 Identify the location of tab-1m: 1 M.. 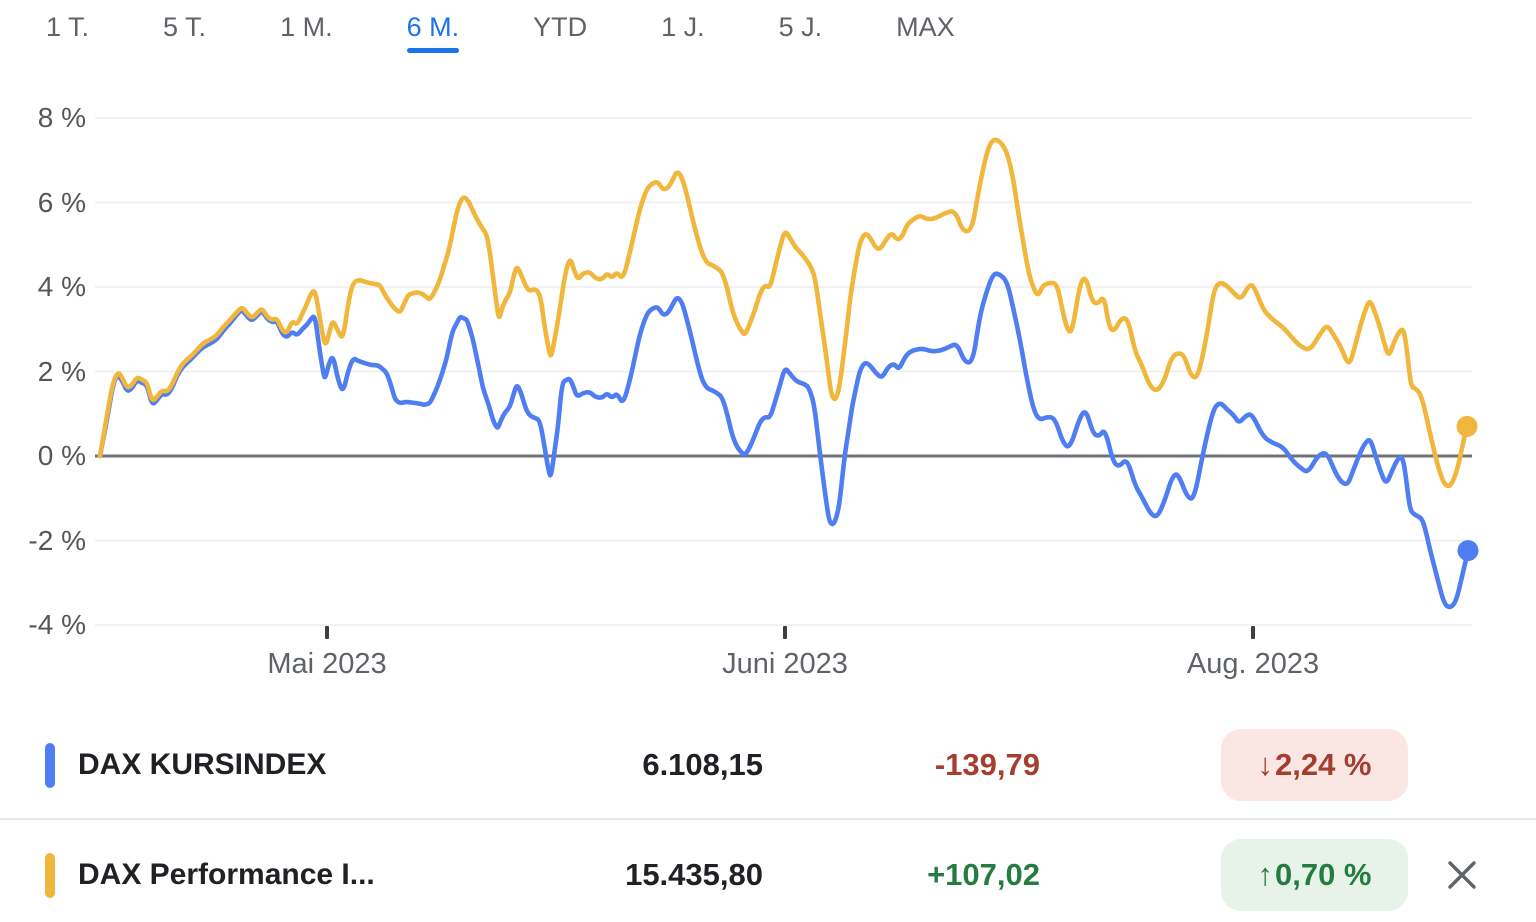
(306, 30).